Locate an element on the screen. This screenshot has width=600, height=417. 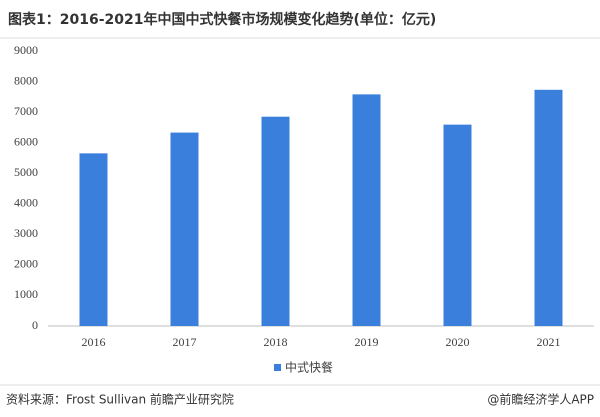
y-tick-label: 4000 is located at coordinates (26, 203).